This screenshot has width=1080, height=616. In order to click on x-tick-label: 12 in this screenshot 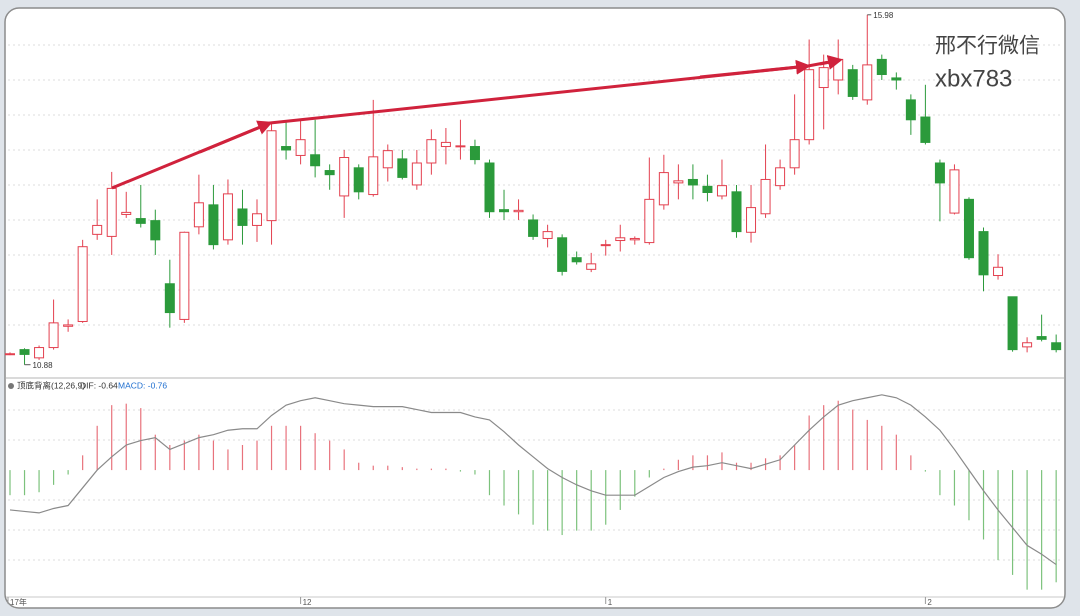, I will do `click(307, 602)`.